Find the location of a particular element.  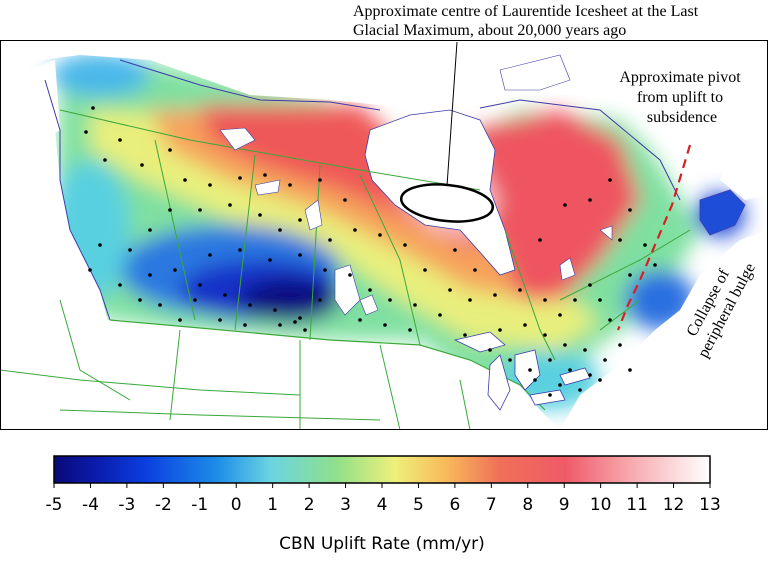

legend-tick-label: 2 is located at coordinates (309, 505).